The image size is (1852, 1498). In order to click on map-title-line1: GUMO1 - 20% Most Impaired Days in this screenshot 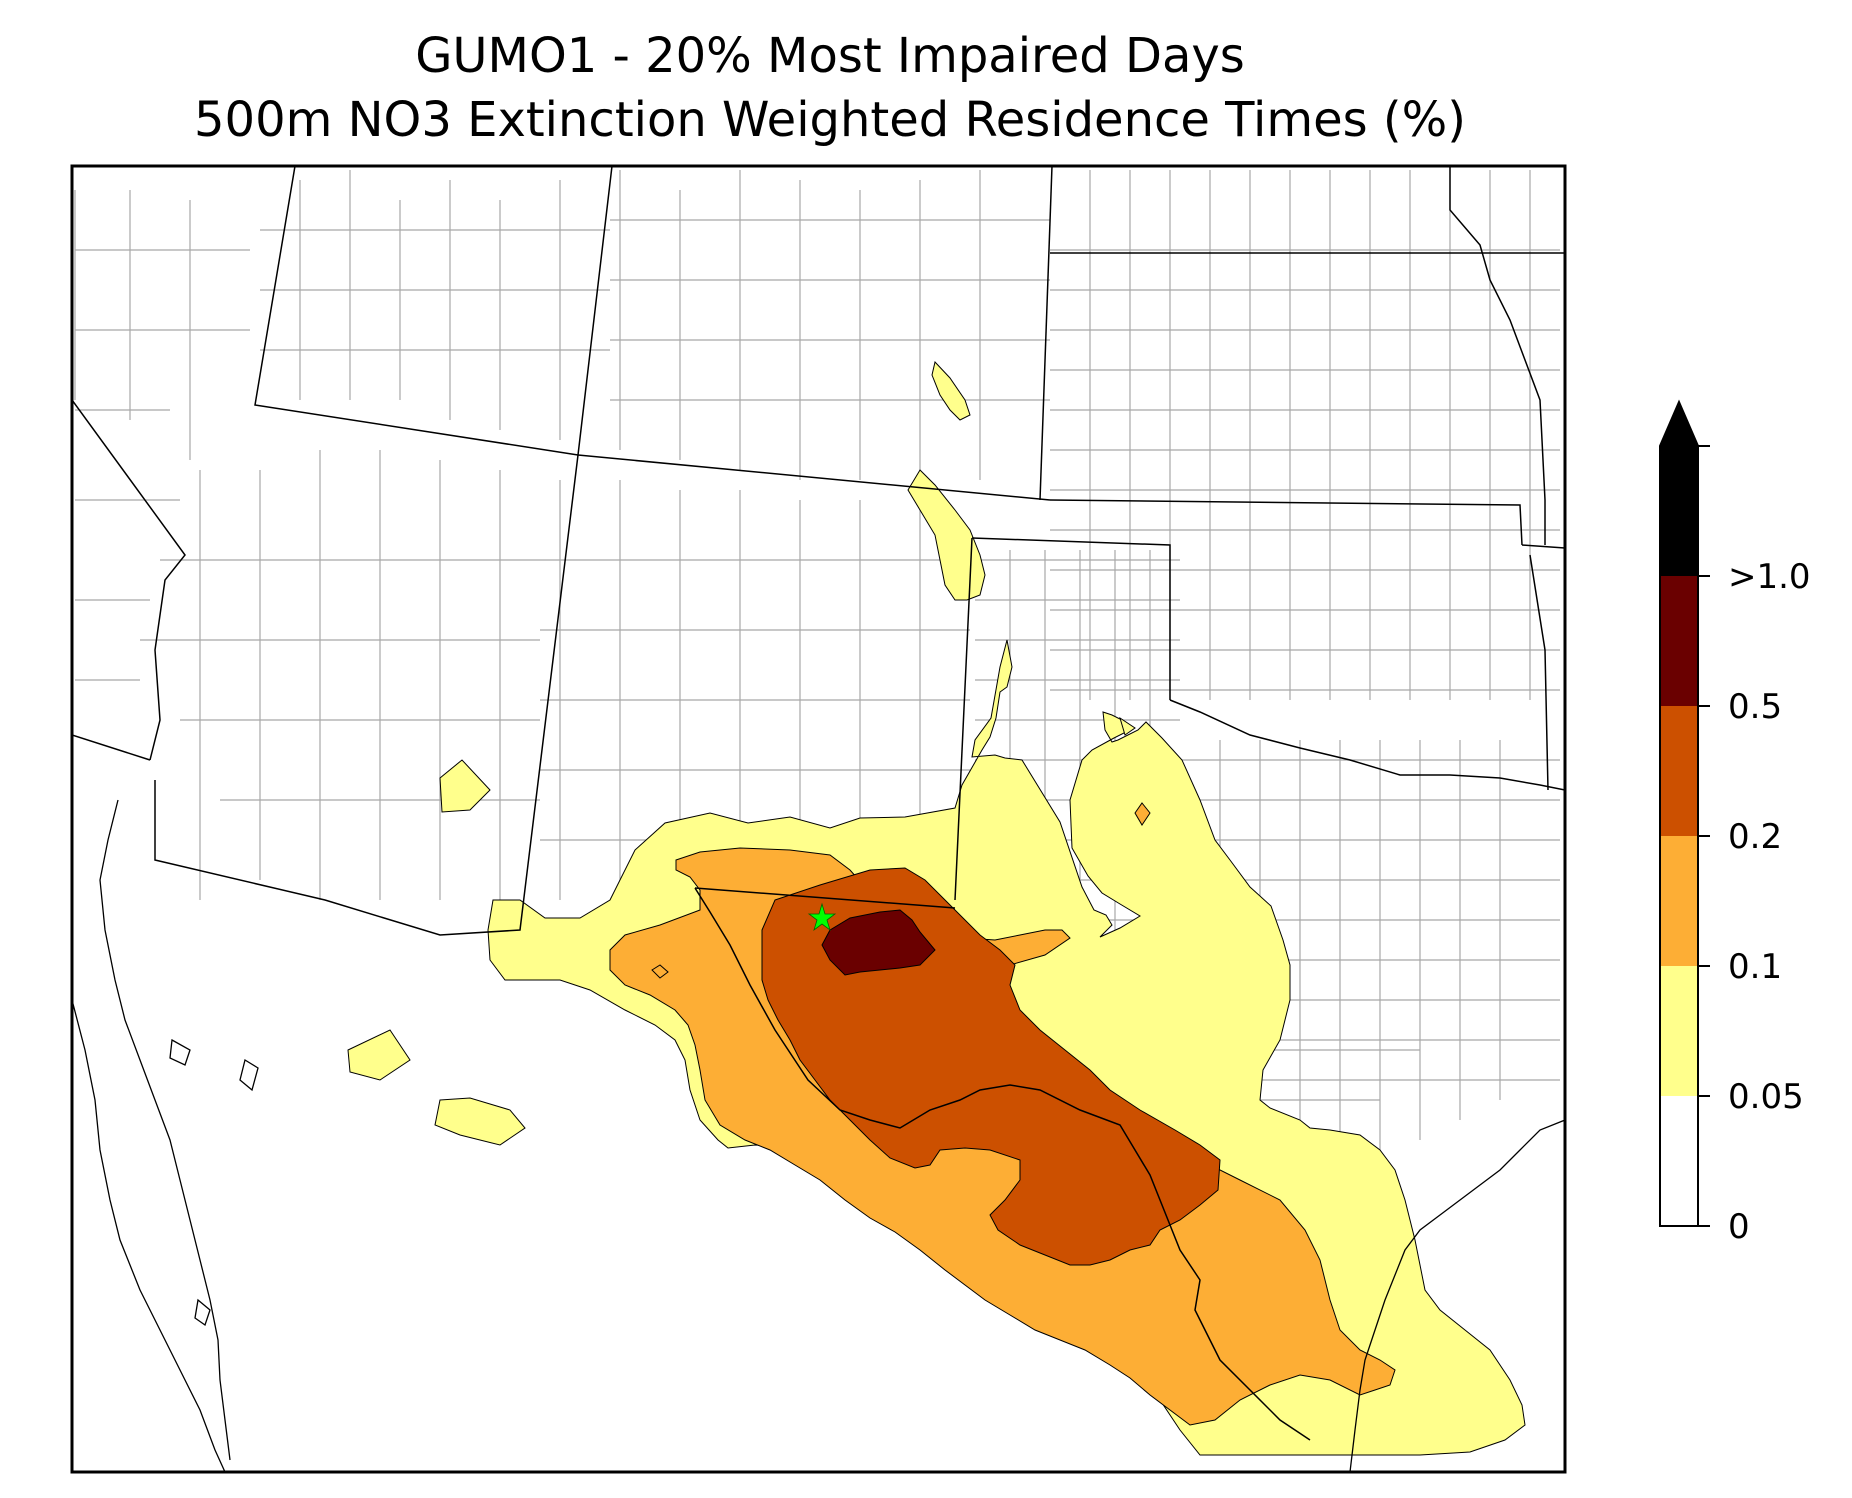, I will do `click(830, 56)`.